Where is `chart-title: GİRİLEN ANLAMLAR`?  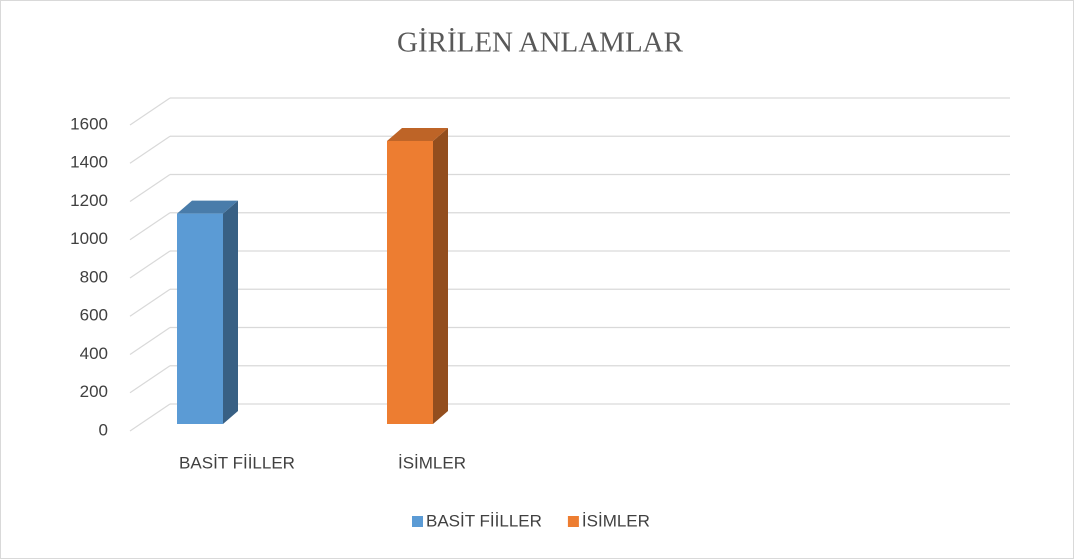 chart-title: GİRİLEN ANLAMLAR is located at coordinates (540, 43).